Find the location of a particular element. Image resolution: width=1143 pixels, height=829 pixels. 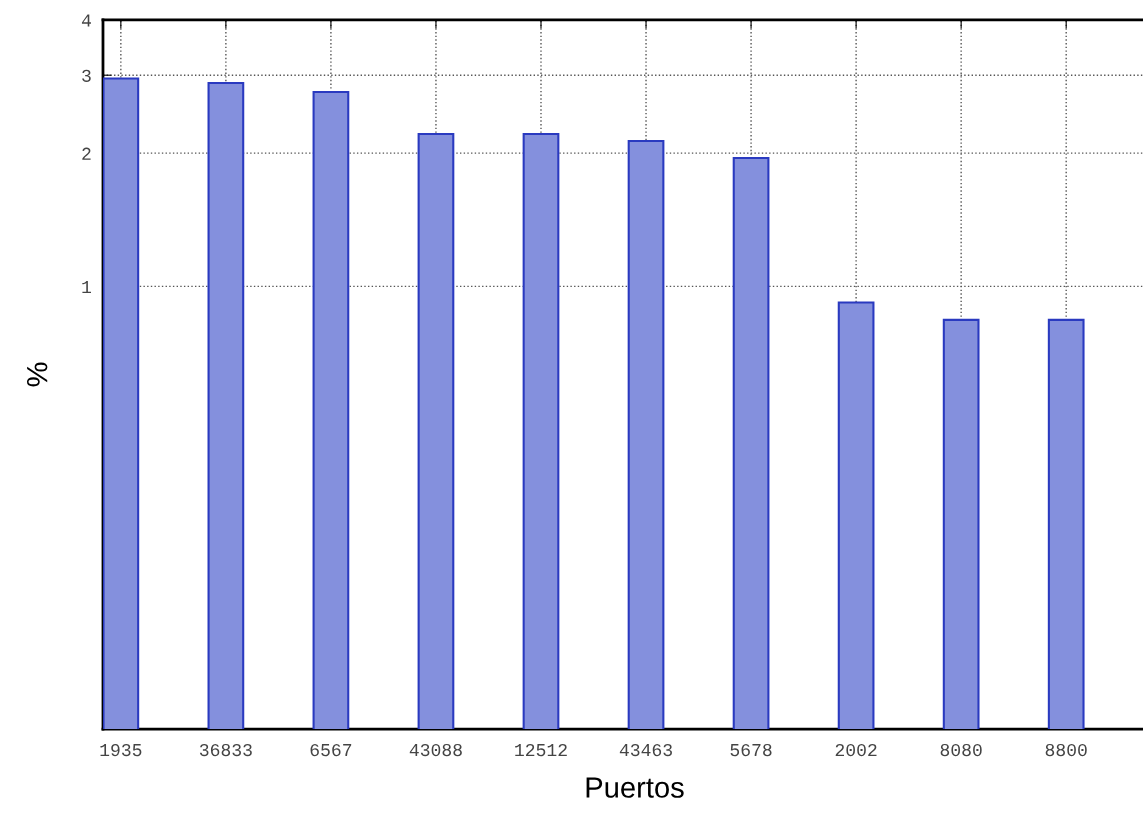

y-tick-label: 1 is located at coordinates (86, 287).